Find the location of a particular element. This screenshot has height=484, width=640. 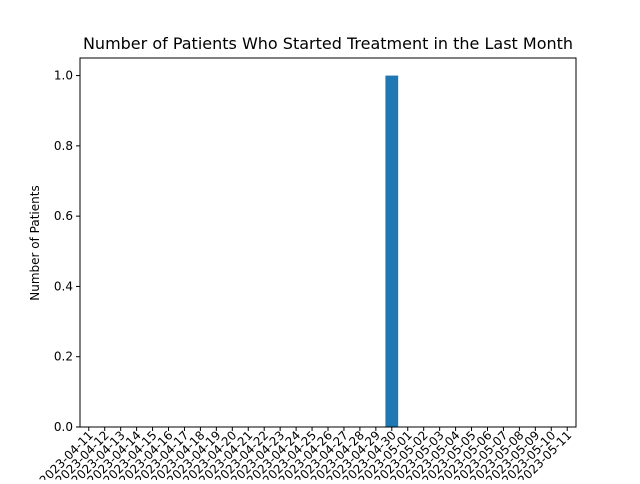

y-tick-label: 1.0 is located at coordinates (63, 76).